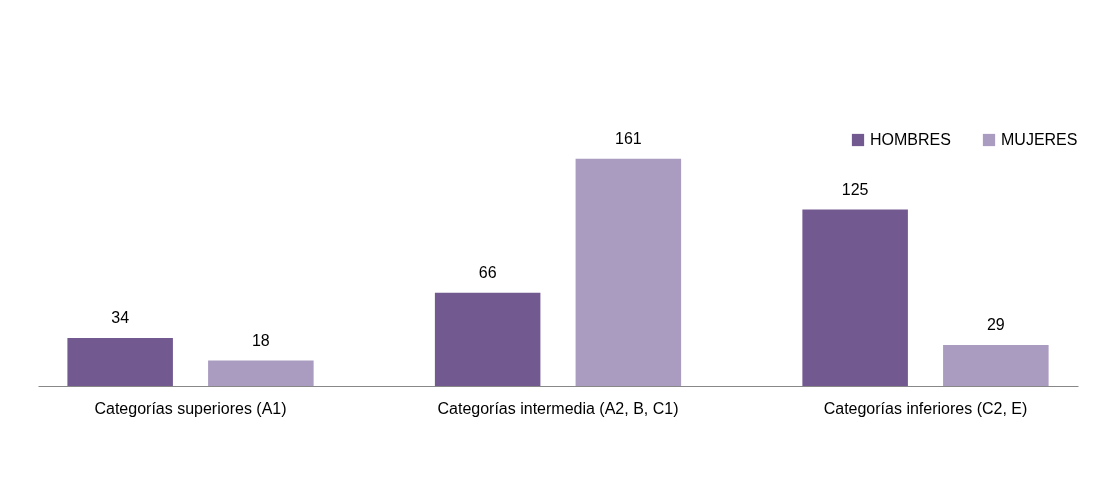 The width and height of the screenshot is (1097, 482). Describe the element at coordinates (260, 340) in the screenshot. I see `data-label: 18` at that location.